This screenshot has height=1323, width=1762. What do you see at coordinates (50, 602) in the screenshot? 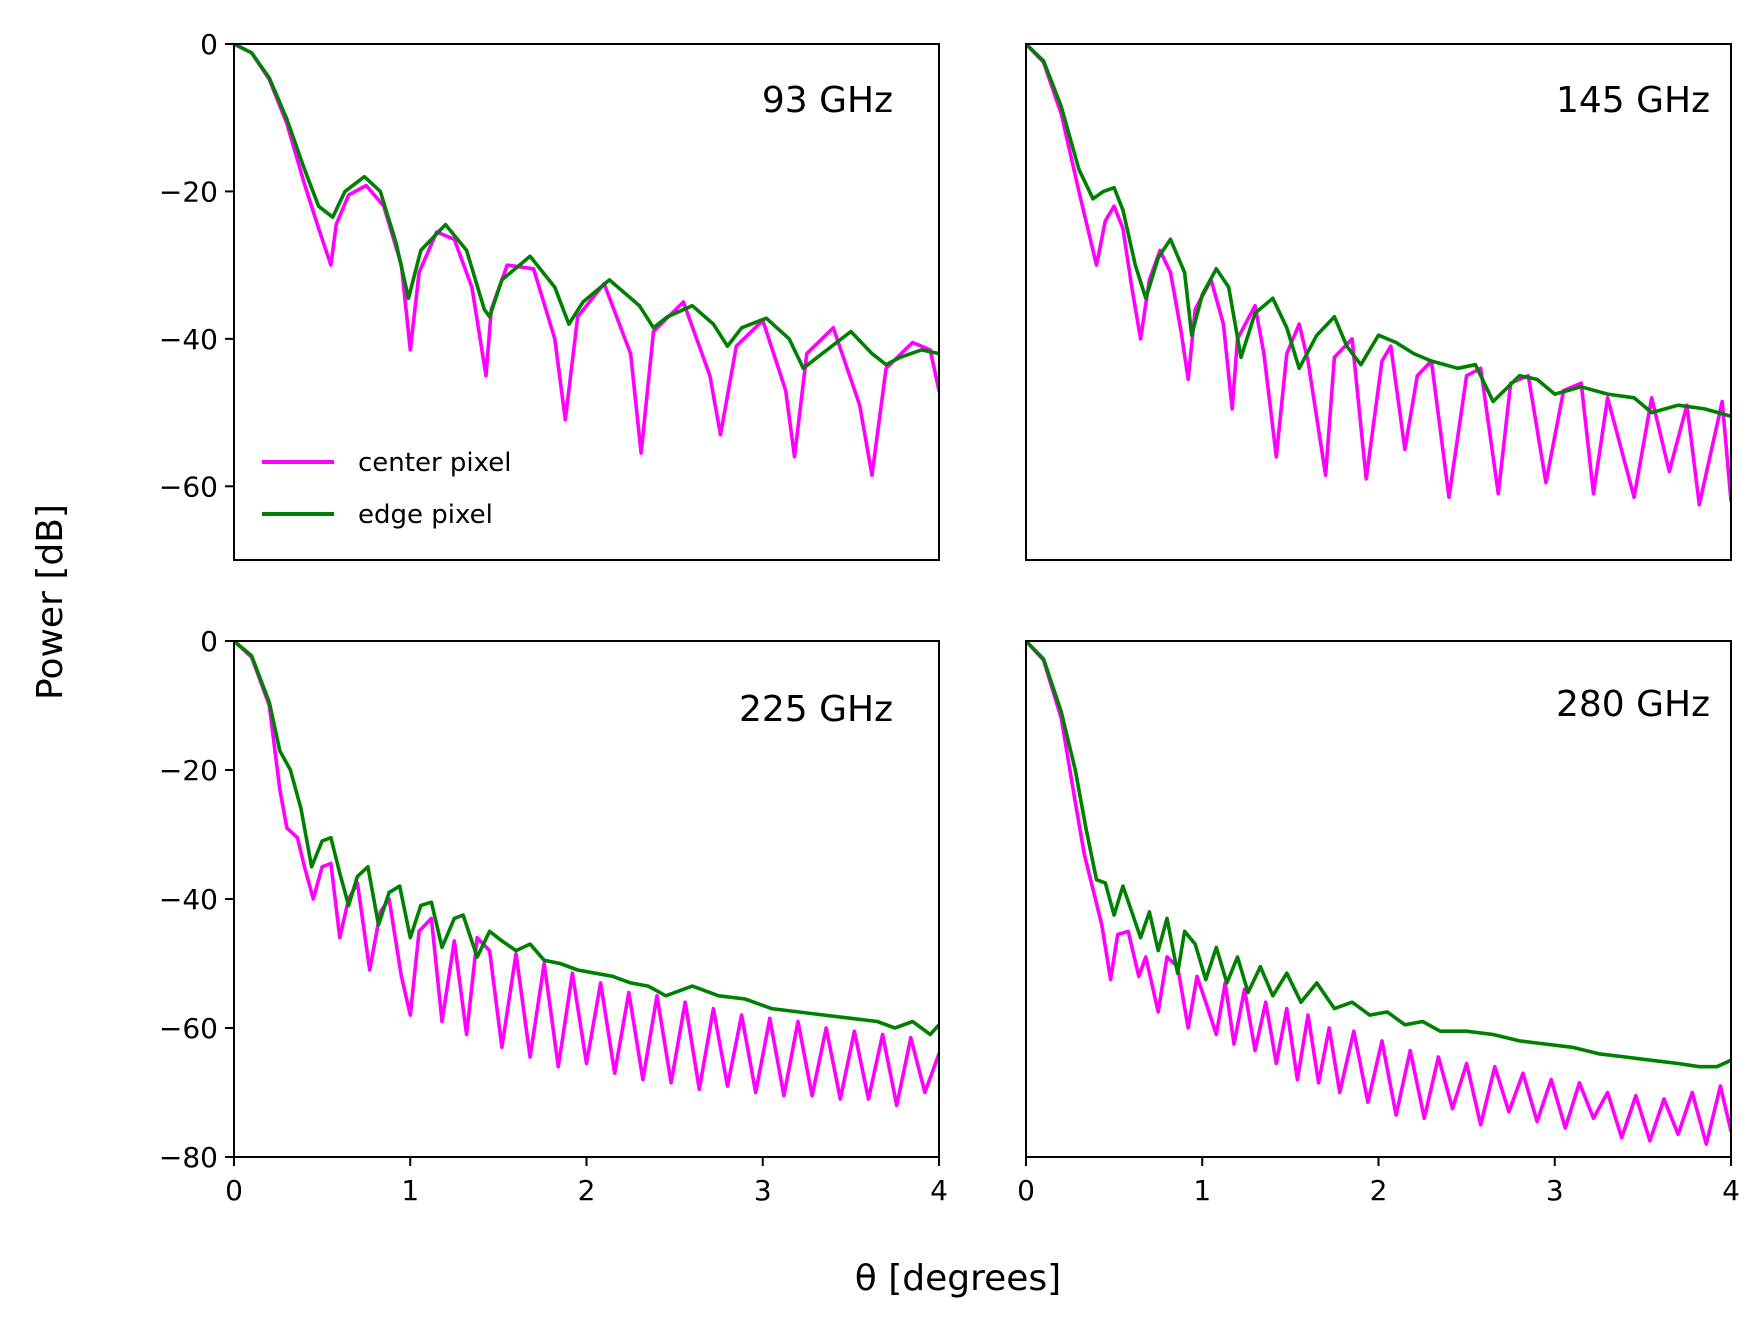
I see `y-axis-title: Power [dB]` at bounding box center [50, 602].